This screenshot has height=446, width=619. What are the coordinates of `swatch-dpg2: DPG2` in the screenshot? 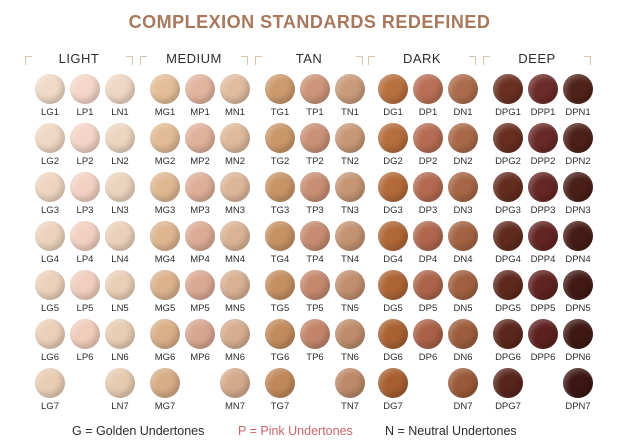 It's located at (508, 145).